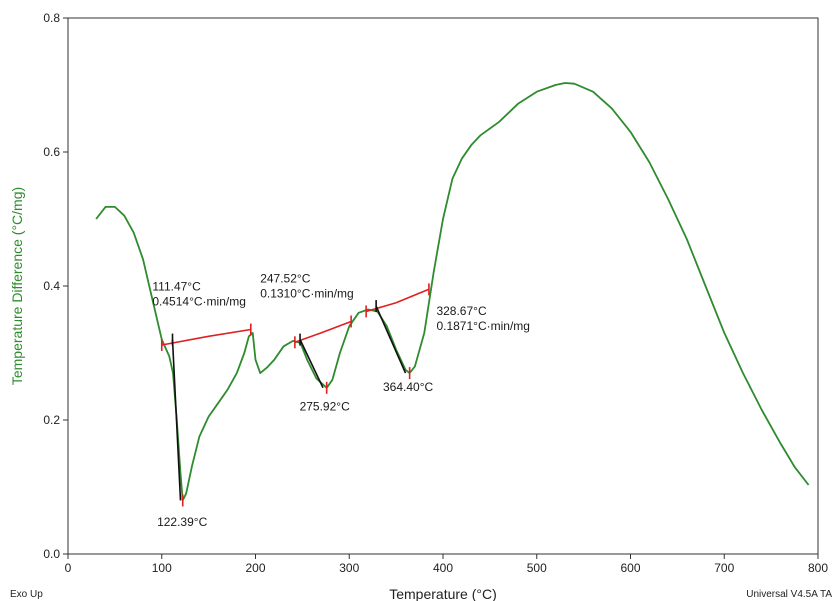 Image resolution: width=834 pixels, height=601 pixels. Describe the element at coordinates (307, 294) in the screenshot. I see `annotation-1-line-1: 0.1310°C·min/mg` at that location.